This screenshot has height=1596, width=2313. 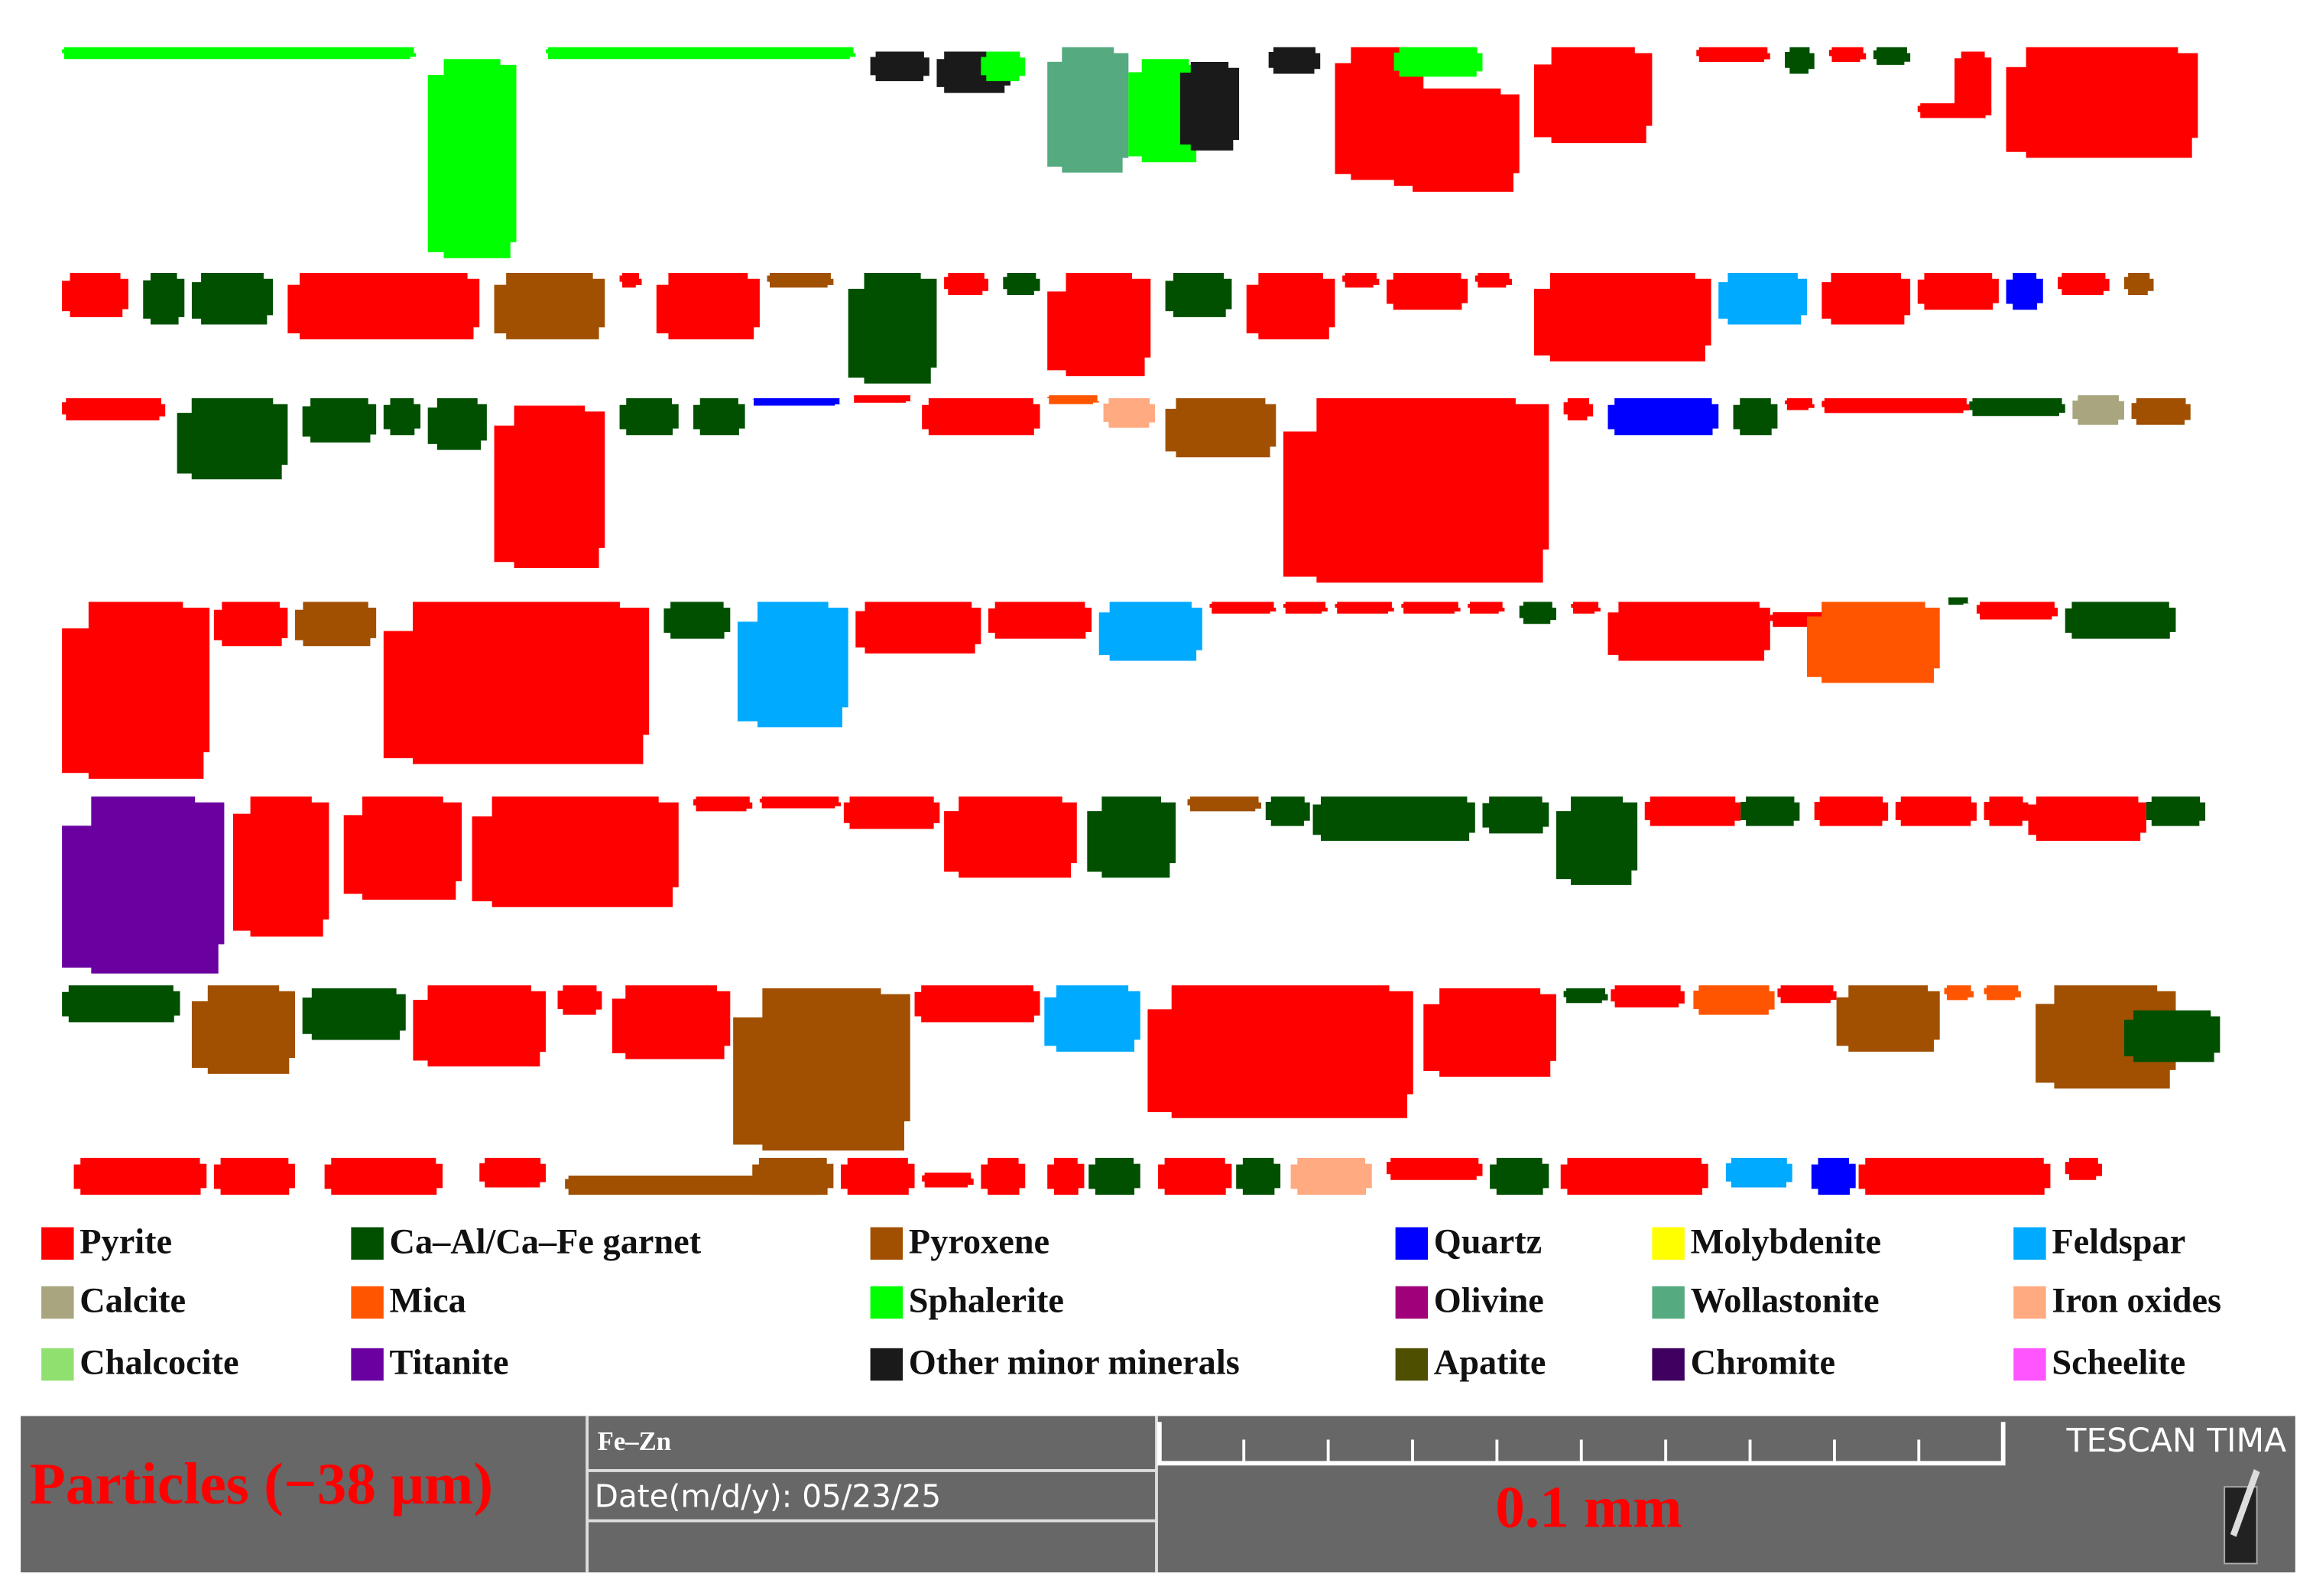 What do you see at coordinates (1488, 1241) in the screenshot?
I see `legend-label: Quartz` at bounding box center [1488, 1241].